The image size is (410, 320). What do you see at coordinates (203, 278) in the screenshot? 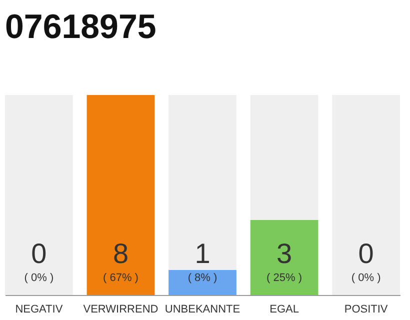
I see `annotation: ( 8% )` at bounding box center [203, 278].